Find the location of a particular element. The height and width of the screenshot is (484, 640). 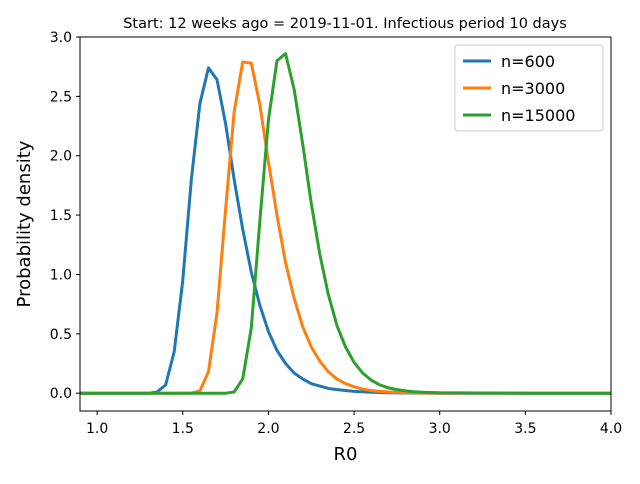

x-tick-label: 2.0 is located at coordinates (268, 429).